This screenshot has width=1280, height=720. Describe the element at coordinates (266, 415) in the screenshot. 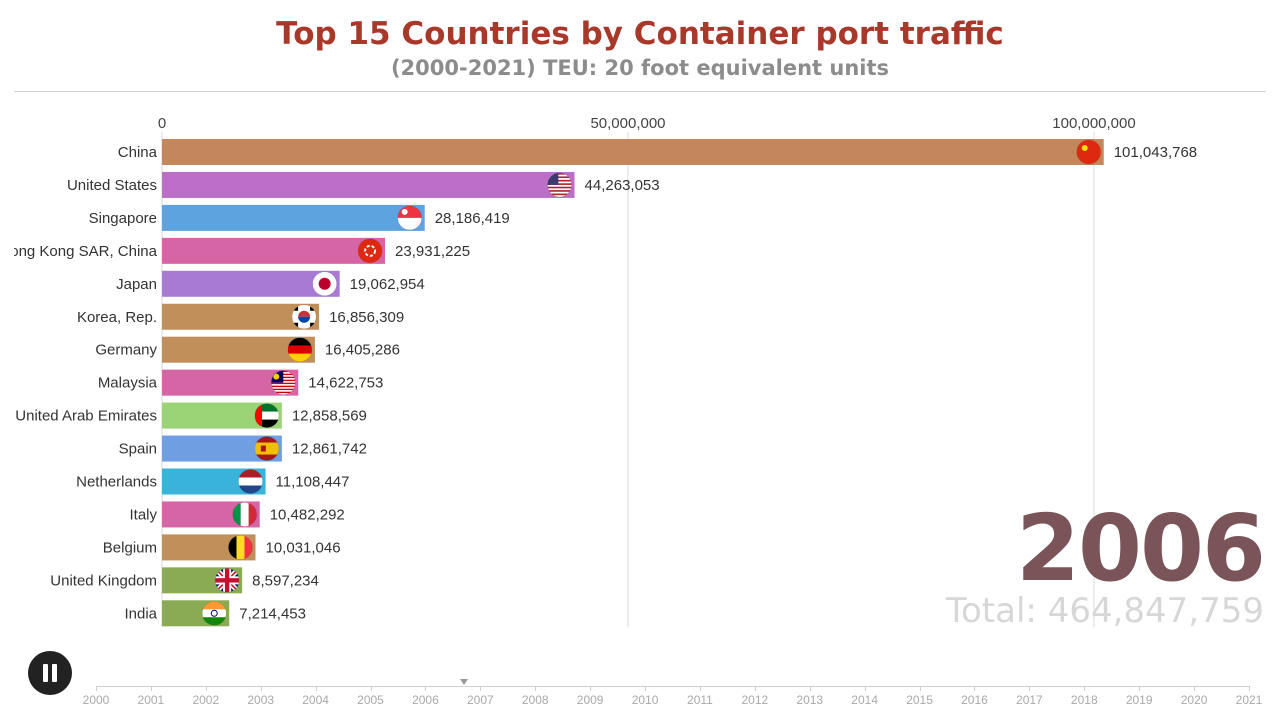

I see `uae-flag` at that location.